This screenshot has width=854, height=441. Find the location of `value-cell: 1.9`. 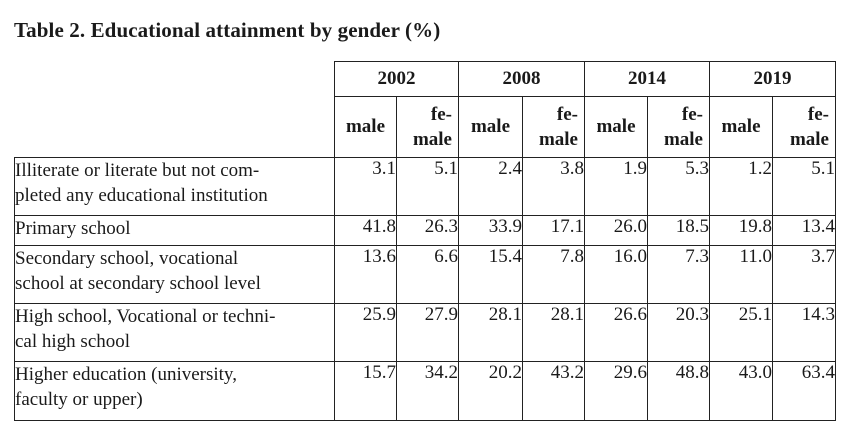

value-cell: 1.9 is located at coordinates (616, 186).